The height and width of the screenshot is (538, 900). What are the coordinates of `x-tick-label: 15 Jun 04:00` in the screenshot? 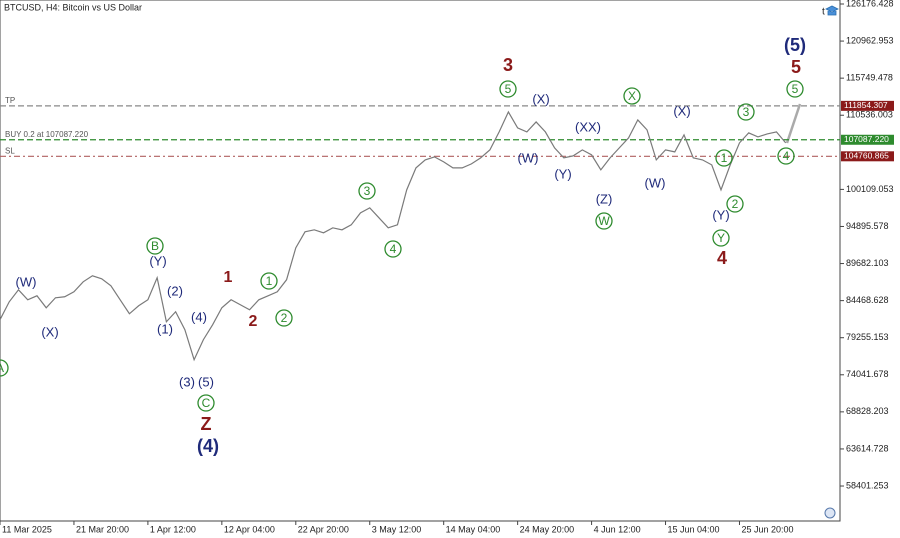 It's located at (694, 529).